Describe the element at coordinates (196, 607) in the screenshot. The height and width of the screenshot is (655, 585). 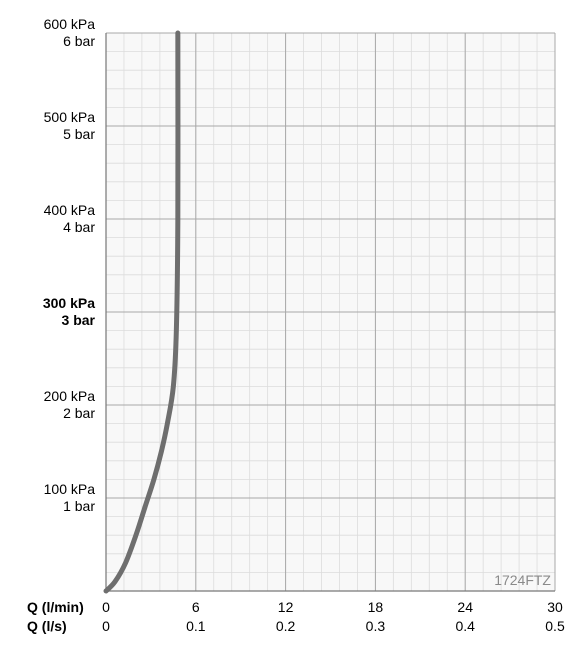
I see `x-tick-label-lmin: 6` at that location.